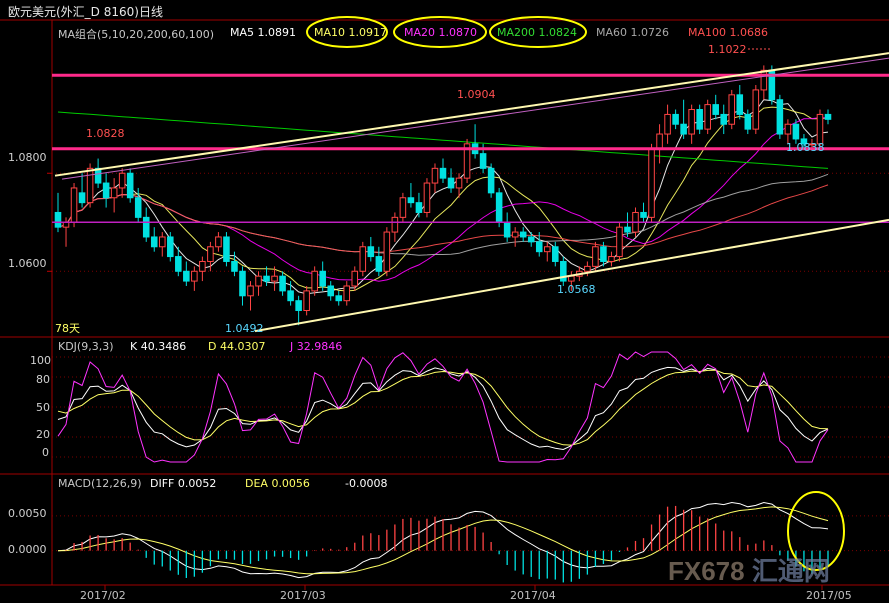 The width and height of the screenshot is (889, 603). What do you see at coordinates (728, 32) in the screenshot?
I see `ma100-label: MA100 1.0686` at bounding box center [728, 32].